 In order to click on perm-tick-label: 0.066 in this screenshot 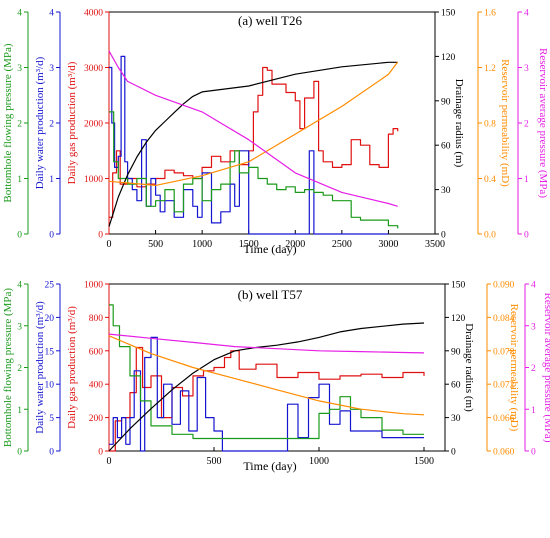, I will do `click(504, 419)`.